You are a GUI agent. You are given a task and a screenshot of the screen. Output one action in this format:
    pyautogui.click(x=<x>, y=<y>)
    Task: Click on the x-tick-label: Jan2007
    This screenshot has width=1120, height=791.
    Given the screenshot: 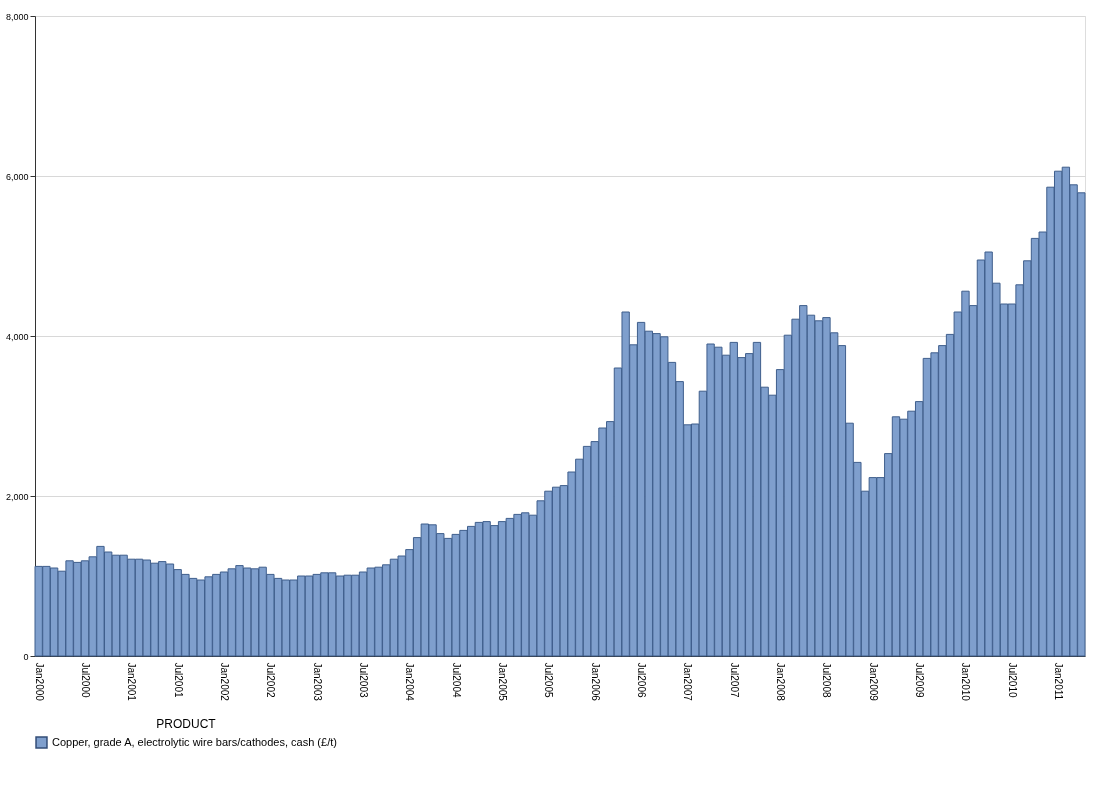 What is the action you would take?
    pyautogui.click(x=688, y=682)
    